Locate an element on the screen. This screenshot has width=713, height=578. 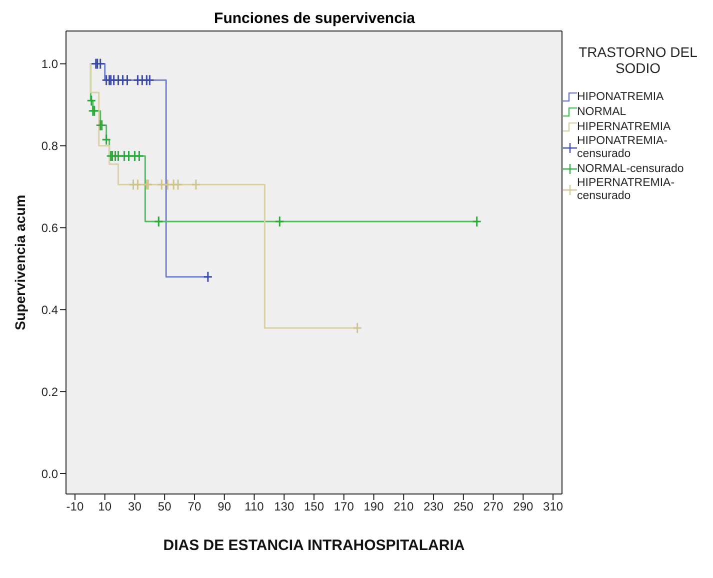
legend-label: HIPONATREMIA is located at coordinates (620, 97).